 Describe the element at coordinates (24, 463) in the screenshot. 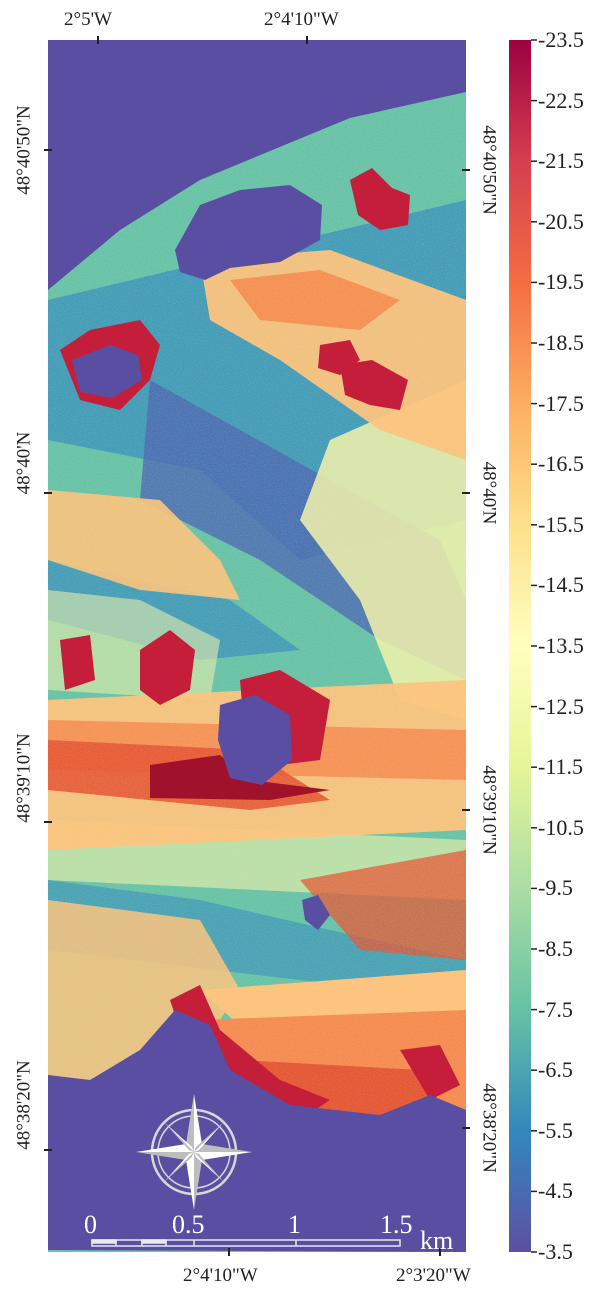

I see `left-lat-label: 48°40'N` at that location.